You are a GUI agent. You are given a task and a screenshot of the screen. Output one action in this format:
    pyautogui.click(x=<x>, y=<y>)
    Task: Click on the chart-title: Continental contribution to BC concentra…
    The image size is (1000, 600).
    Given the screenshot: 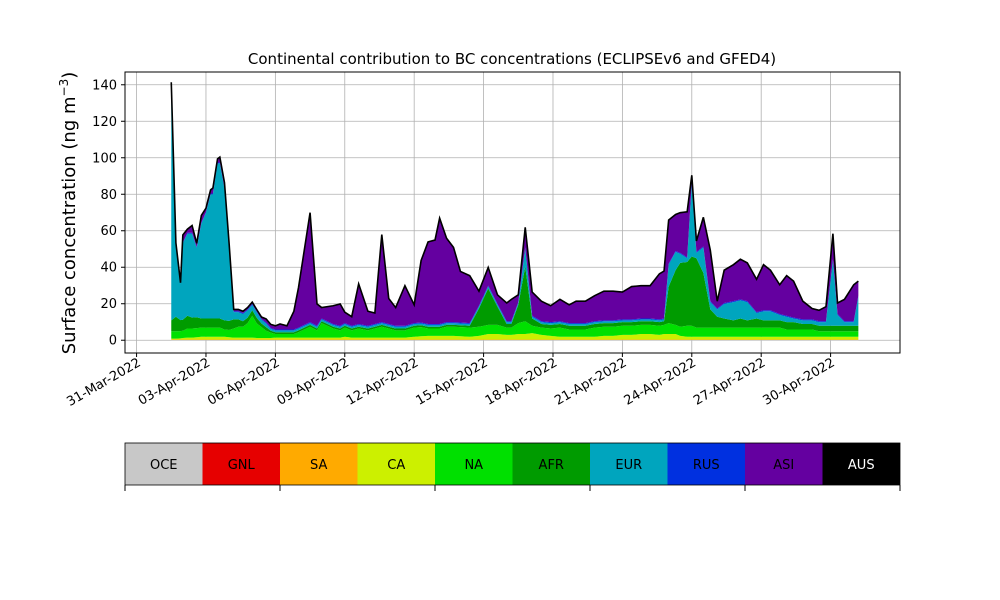 What is the action you would take?
    pyautogui.click(x=512, y=59)
    